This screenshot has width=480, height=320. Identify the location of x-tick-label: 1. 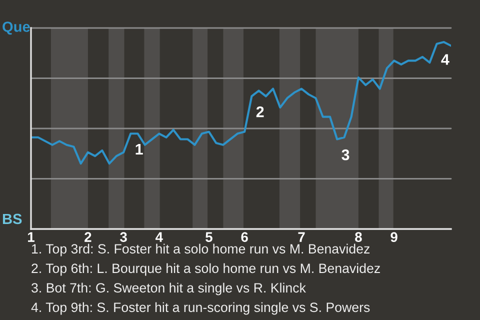
(31, 237).